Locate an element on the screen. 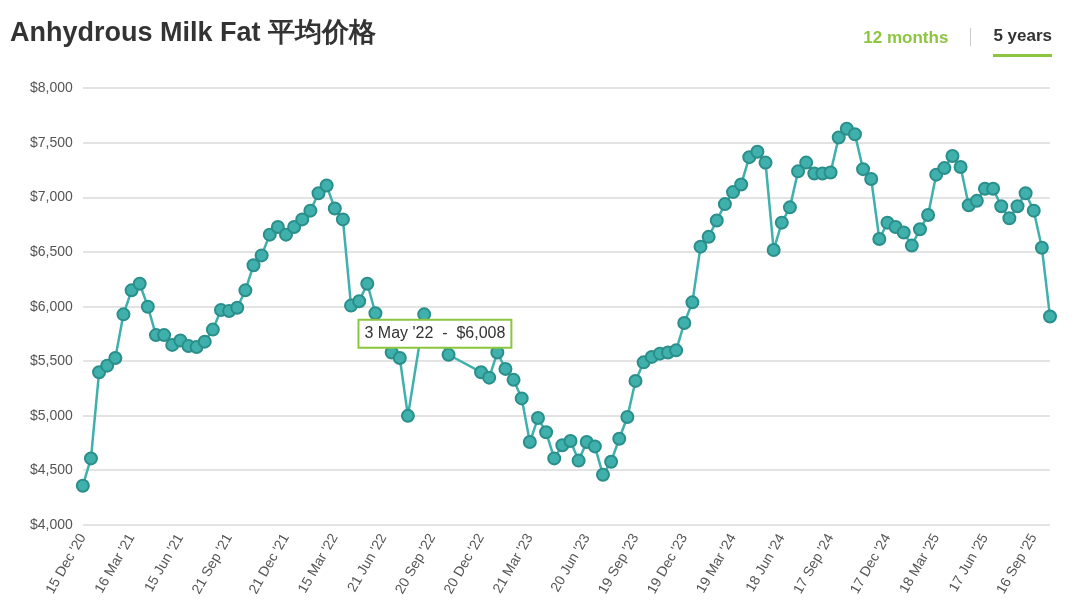 The width and height of the screenshot is (1080, 603). x-tick-label: 15 Jun '21 is located at coordinates (163, 562).